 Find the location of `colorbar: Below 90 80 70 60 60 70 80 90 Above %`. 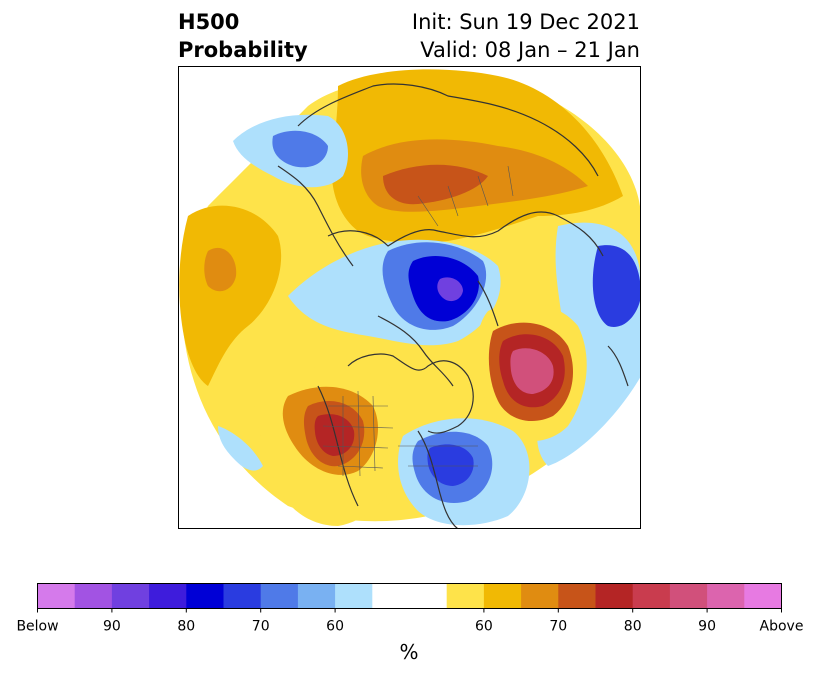

colorbar: Below 90 80 70 60 60 70 80 90 Above % is located at coordinates (410, 623).